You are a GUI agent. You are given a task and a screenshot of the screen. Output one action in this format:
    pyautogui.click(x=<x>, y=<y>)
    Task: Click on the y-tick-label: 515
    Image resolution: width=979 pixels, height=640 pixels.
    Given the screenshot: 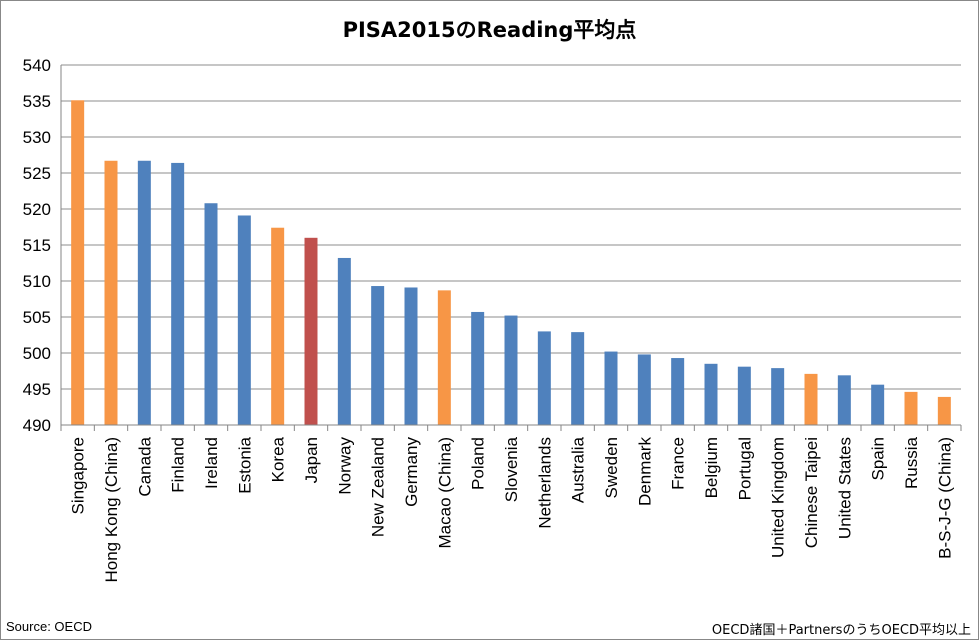 What is the action you would take?
    pyautogui.click(x=37, y=245)
    